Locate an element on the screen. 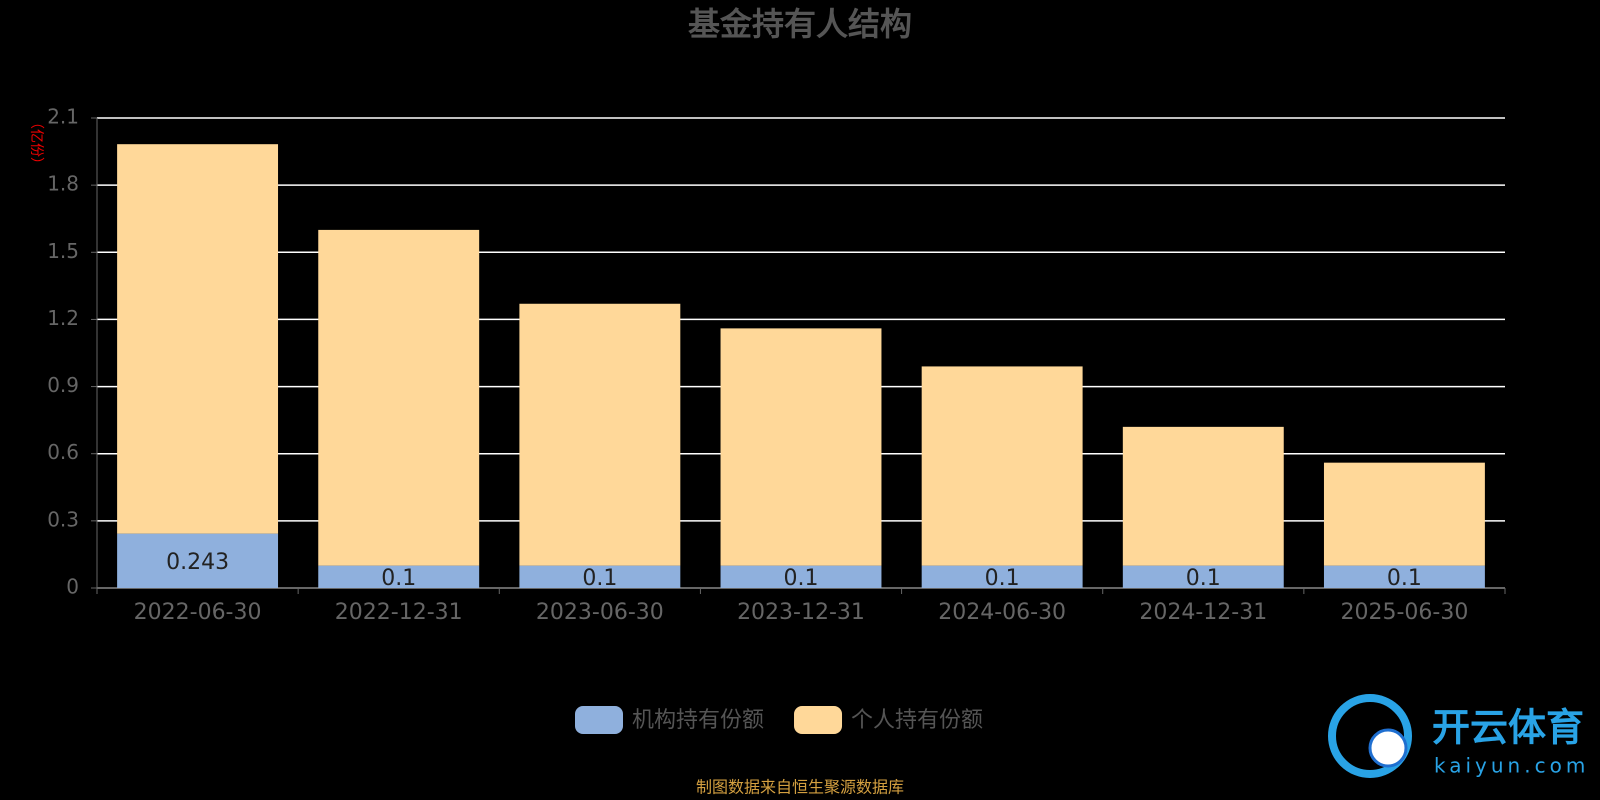 The width and height of the screenshot is (1600, 800). legend-label: 个人持有份额 is located at coordinates (917, 720).